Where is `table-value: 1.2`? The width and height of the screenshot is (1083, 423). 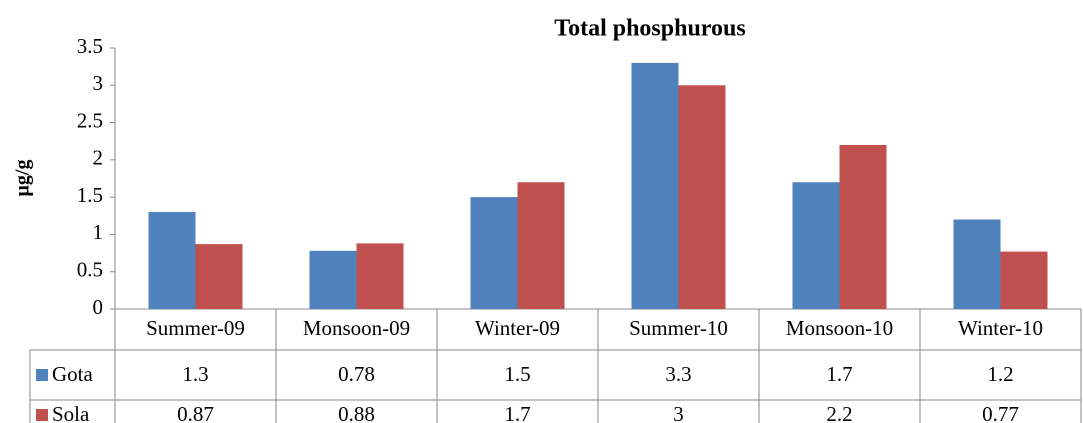 table-value: 1.2 is located at coordinates (1000, 374).